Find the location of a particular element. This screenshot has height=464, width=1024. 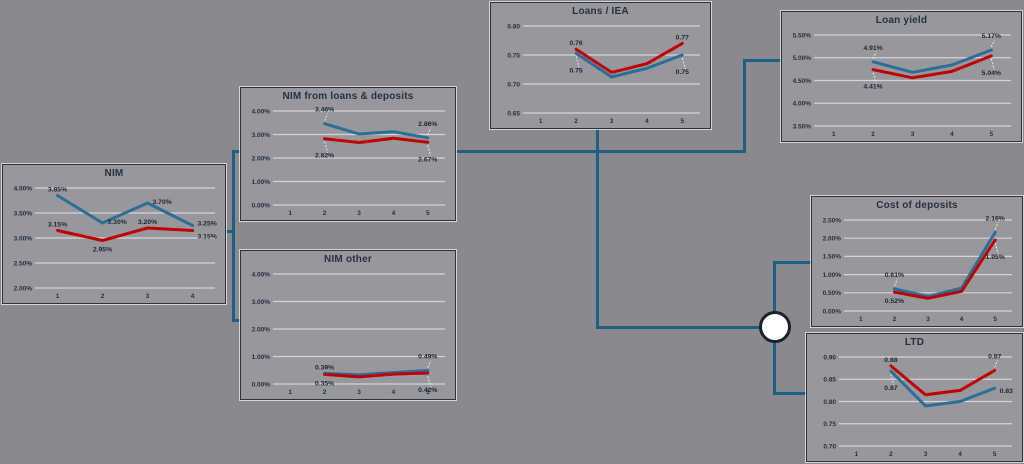

svg-text: 3.50% is located at coordinates (802, 126).